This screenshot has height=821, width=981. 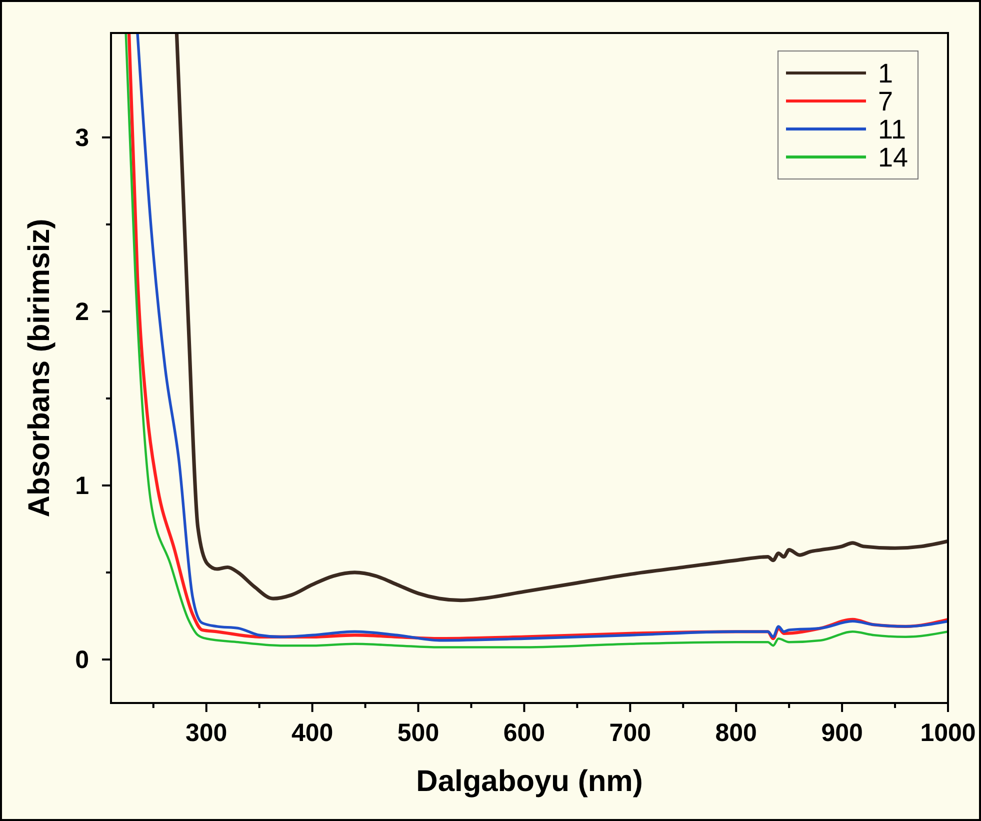 I want to click on legend-label: 1, so click(x=886, y=73).